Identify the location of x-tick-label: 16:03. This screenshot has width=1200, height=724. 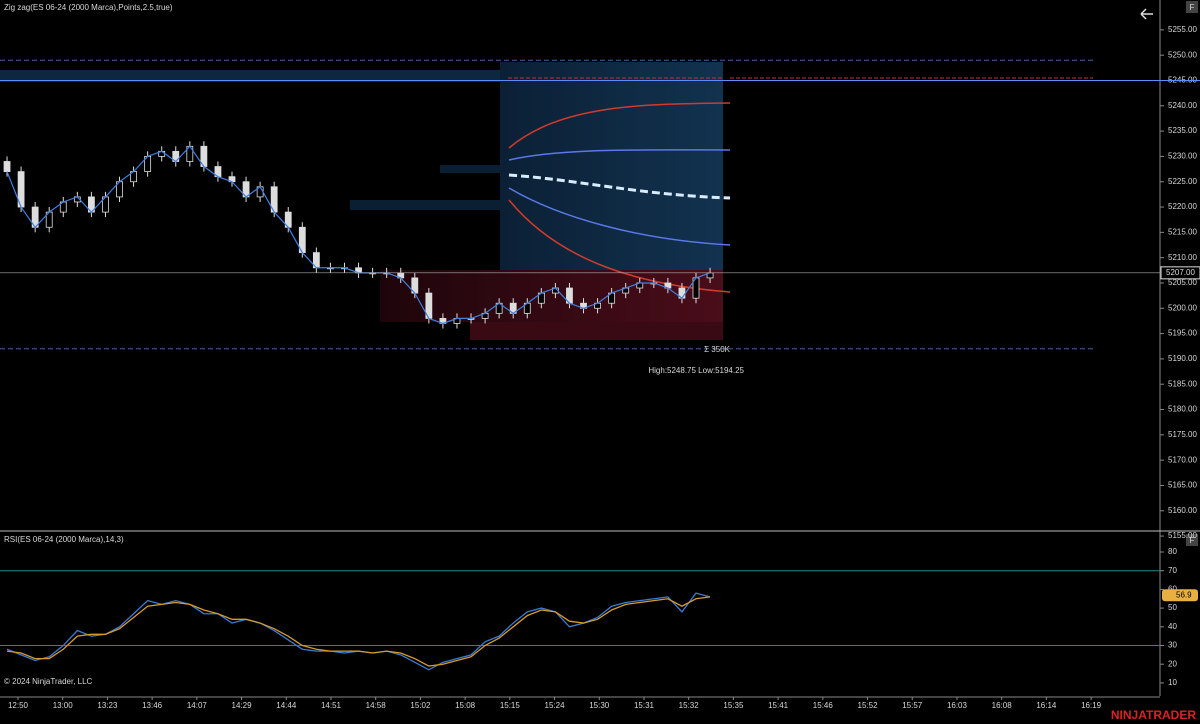
(957, 705).